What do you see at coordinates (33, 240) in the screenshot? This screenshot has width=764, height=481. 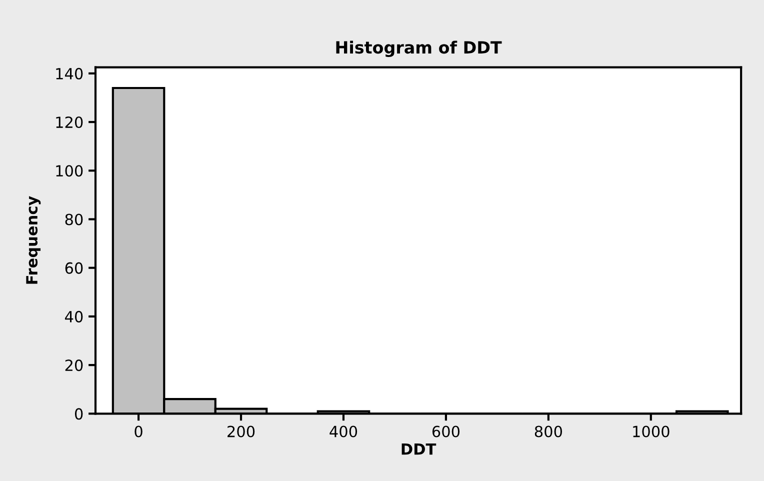 I see `y-axis-title: Frequency` at bounding box center [33, 240].